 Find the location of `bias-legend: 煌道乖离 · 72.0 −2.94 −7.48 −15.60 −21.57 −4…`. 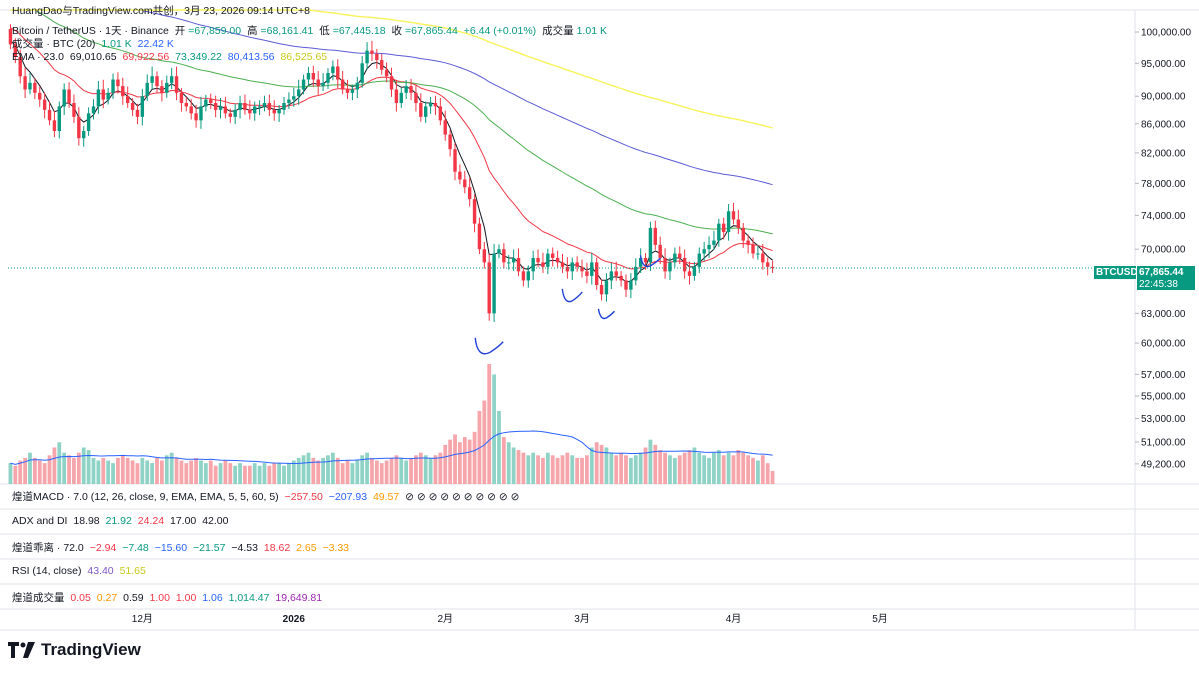

bias-legend: 煌道乖离 · 72.0 −2.94 −7.48 −15.60 −21.57 −4… is located at coordinates (182, 547).